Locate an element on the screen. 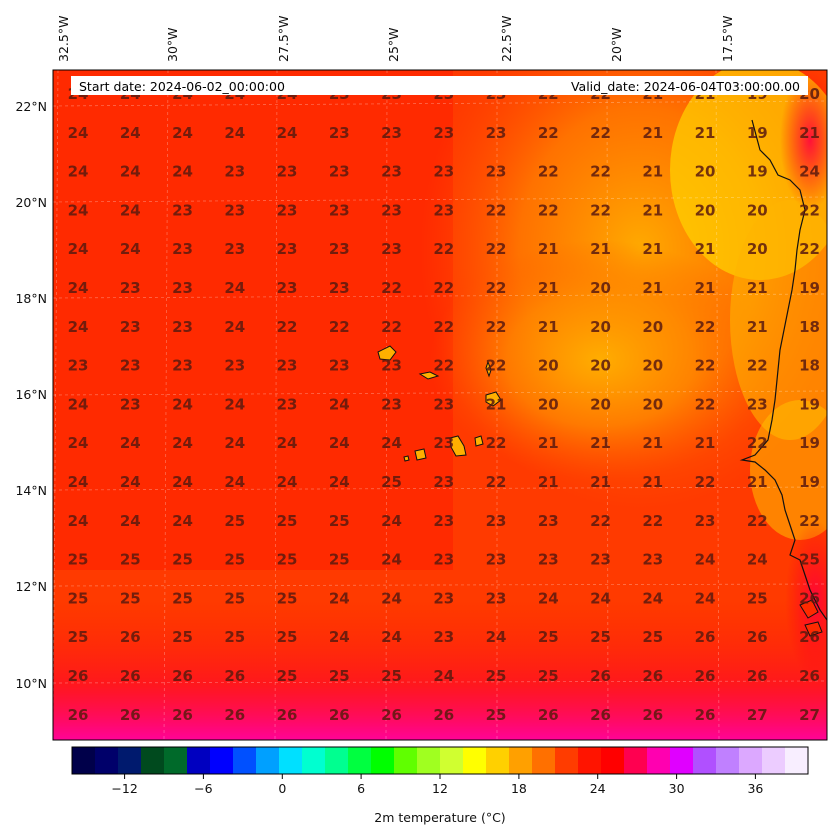 The width and height of the screenshot is (837, 837). colorbar is located at coordinates (440, 760).